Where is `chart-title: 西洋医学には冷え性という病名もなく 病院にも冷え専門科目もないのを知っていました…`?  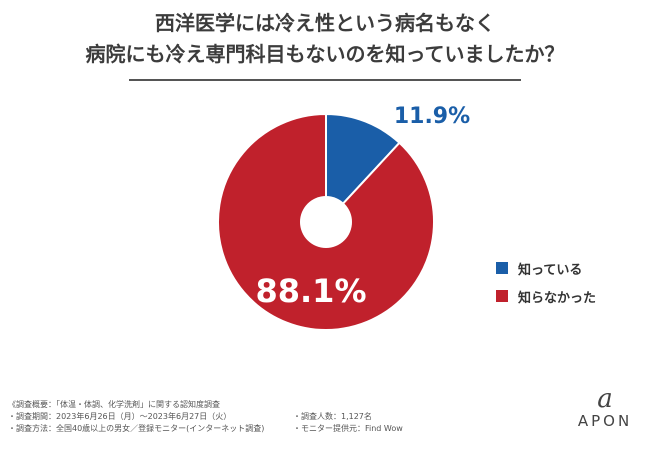
chart-title: 西洋医学には冷え性という病名もなく 病院にも冷え専門科目もないのを知っていました… is located at coordinates (325, 39).